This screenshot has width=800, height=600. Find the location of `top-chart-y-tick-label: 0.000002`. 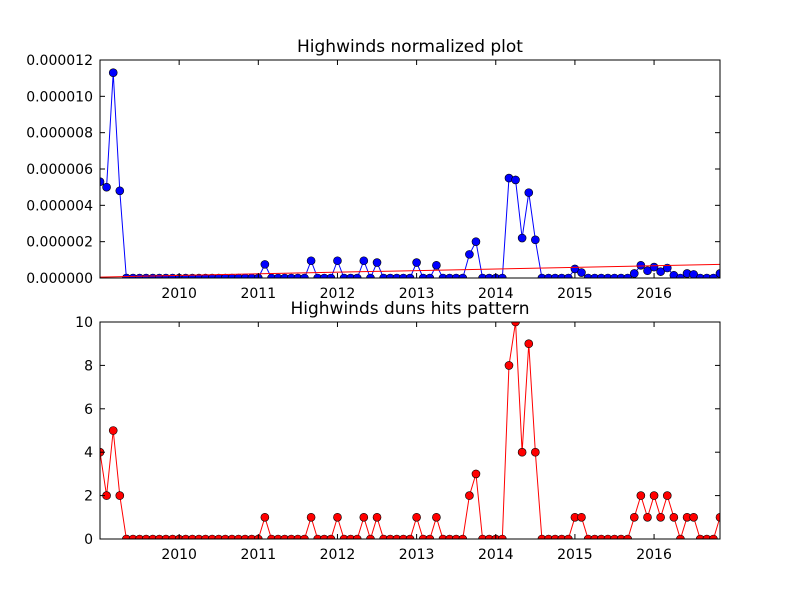

top-chart-y-tick-label: 0.000002 is located at coordinates (59, 243).